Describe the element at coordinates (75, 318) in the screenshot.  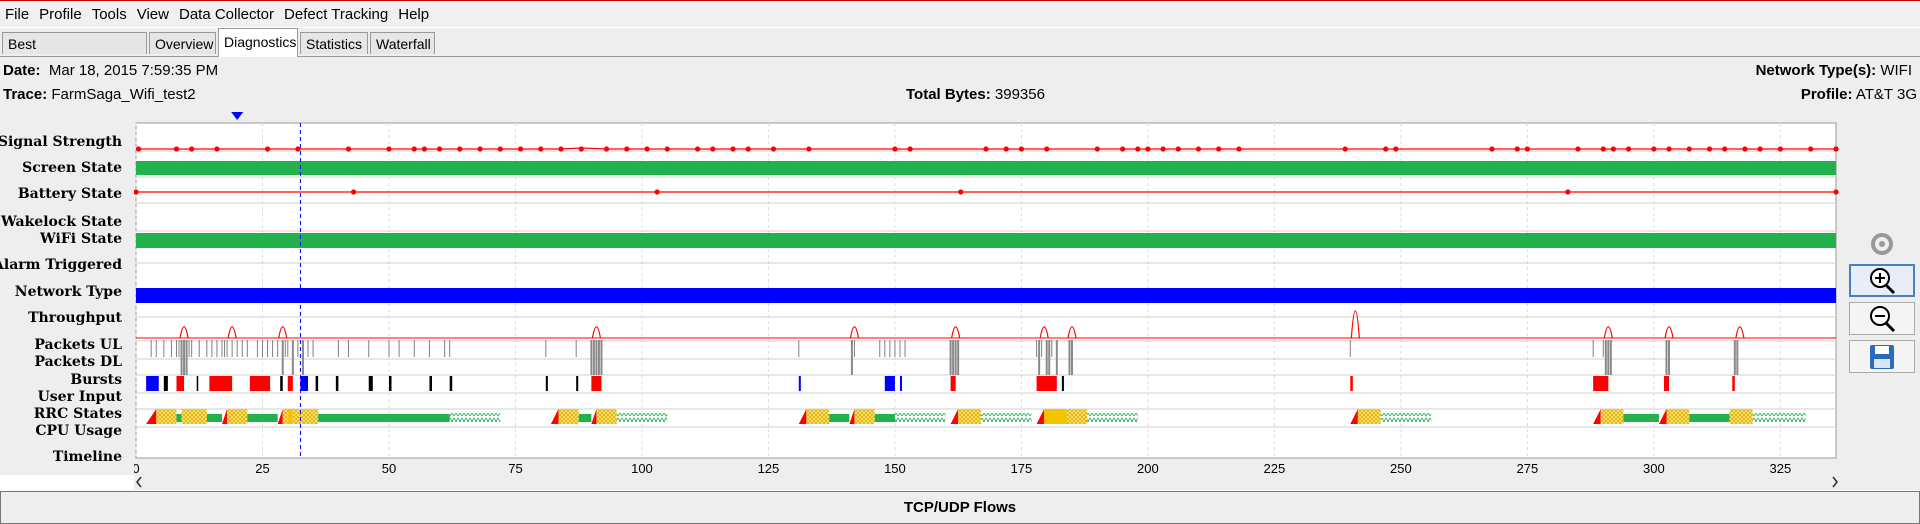
I see `row-label-throughput: Throughput` at that location.